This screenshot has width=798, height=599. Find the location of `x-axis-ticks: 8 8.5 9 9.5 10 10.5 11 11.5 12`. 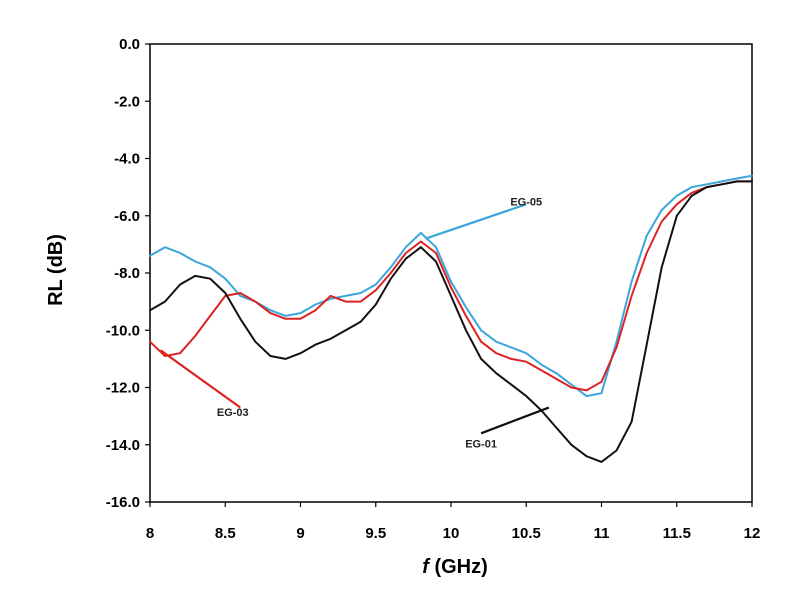

x-axis-ticks: 8 8.5 9 9.5 10 10.5 11 11.5 12 is located at coordinates (453, 522).